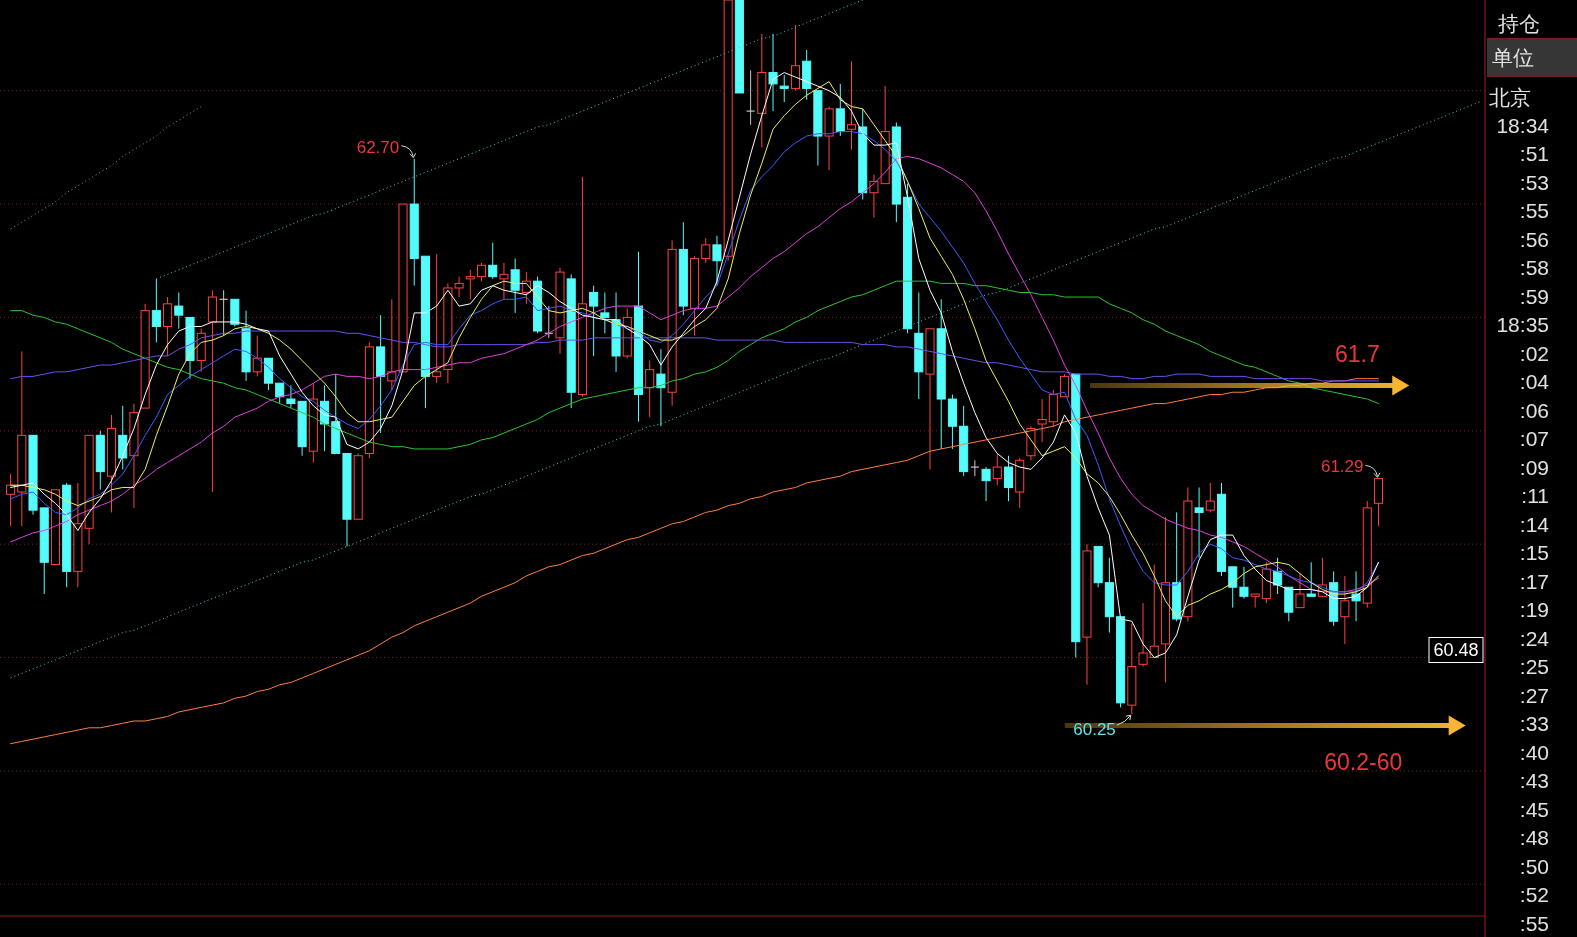  Describe the element at coordinates (1534, 638) in the screenshot. I see `text: :24` at that location.